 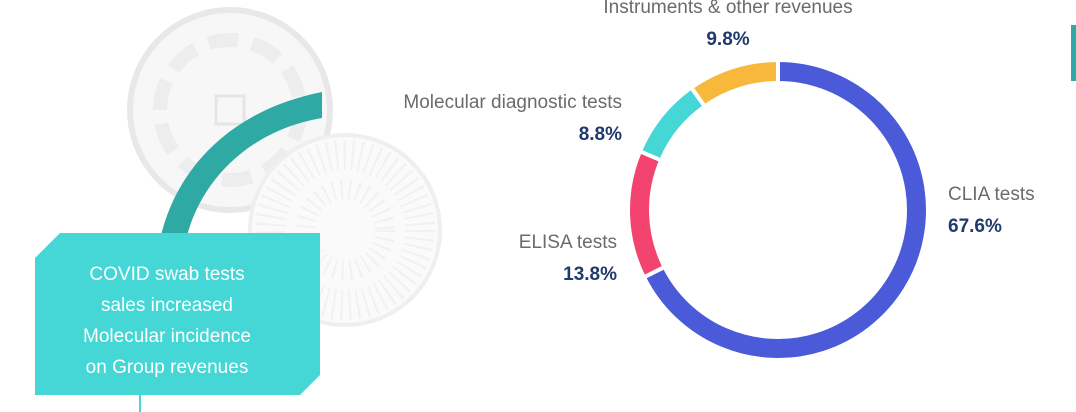 What do you see at coordinates (975, 226) in the screenshot?
I see `slice-value: 67.6%` at bounding box center [975, 226].